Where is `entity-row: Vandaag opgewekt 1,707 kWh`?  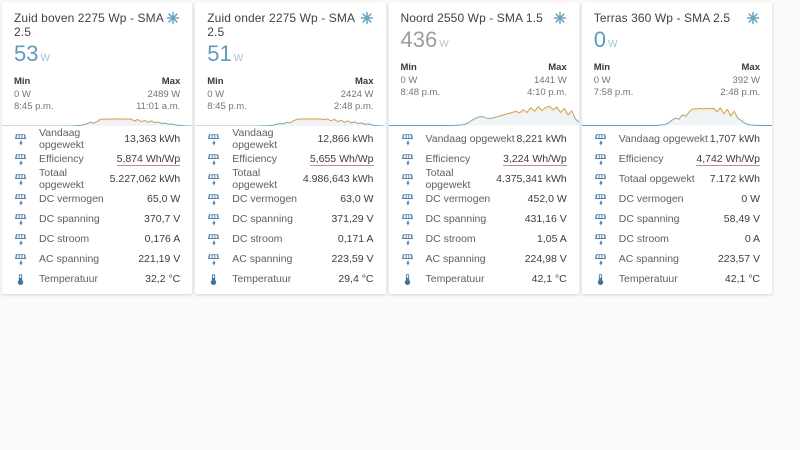
entity-row: Vandaag opgewekt 1,707 kWh is located at coordinates (677, 139).